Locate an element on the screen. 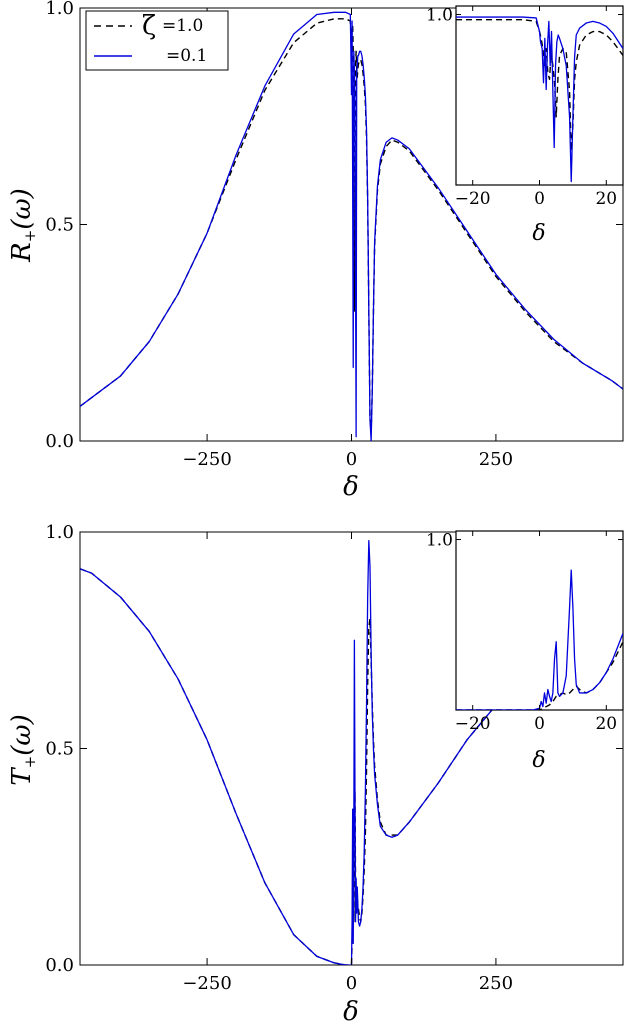 The image size is (625, 1025). bottom-xtick-label: 0 is located at coordinates (351, 983).